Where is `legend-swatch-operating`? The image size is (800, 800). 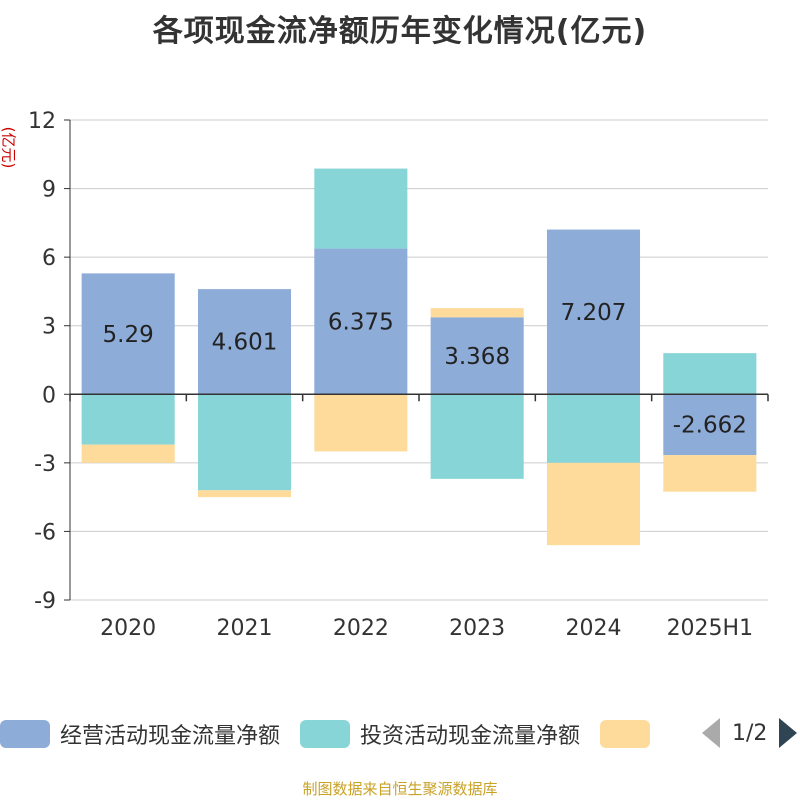 legend-swatch-operating is located at coordinates (25, 734).